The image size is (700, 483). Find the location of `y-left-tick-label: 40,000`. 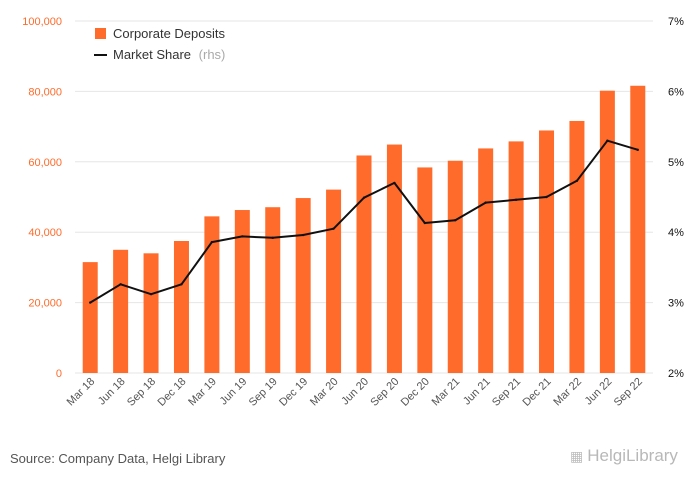

y-left-tick-label: 40,000 is located at coordinates (45, 233).